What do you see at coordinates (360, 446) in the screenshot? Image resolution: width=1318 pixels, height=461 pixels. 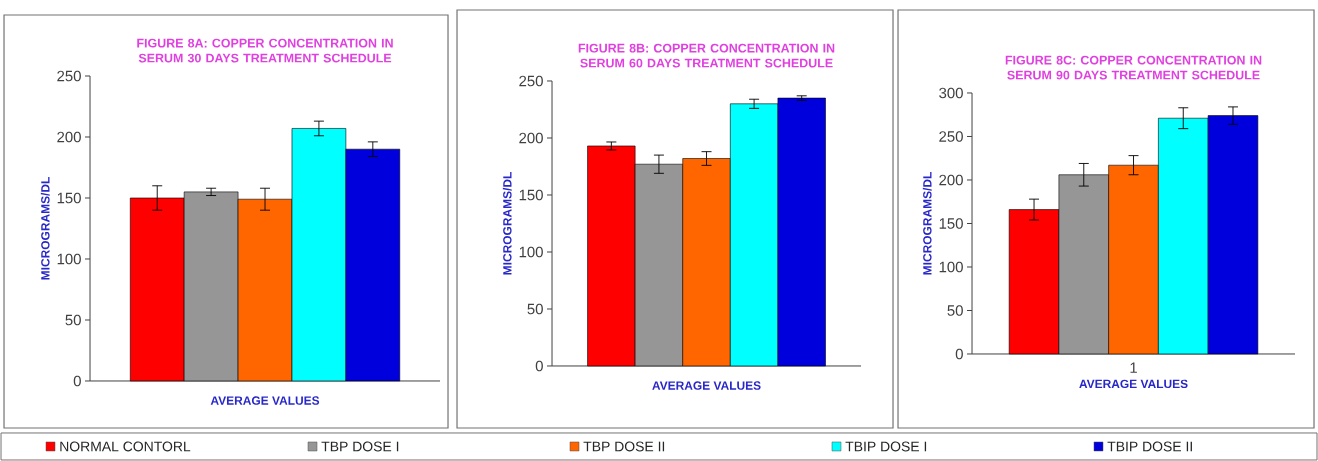 I see `legend-label: TBP DOSE I` at bounding box center [360, 446].